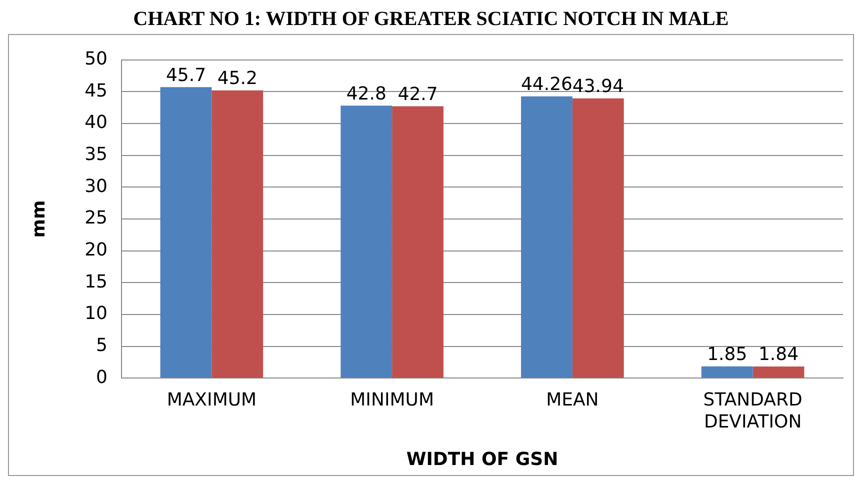 The image size is (862, 490). Describe the element at coordinates (96, 123) in the screenshot. I see `y-tick-label: 40` at that location.